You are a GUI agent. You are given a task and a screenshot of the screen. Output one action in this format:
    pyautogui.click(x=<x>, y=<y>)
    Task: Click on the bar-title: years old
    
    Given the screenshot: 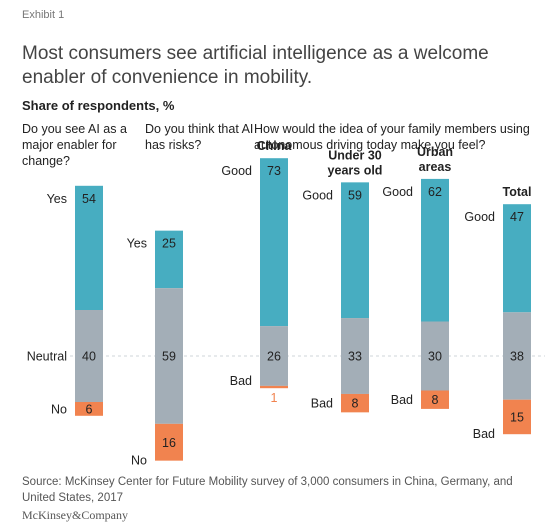 What is the action you would take?
    pyautogui.click(x=355, y=170)
    